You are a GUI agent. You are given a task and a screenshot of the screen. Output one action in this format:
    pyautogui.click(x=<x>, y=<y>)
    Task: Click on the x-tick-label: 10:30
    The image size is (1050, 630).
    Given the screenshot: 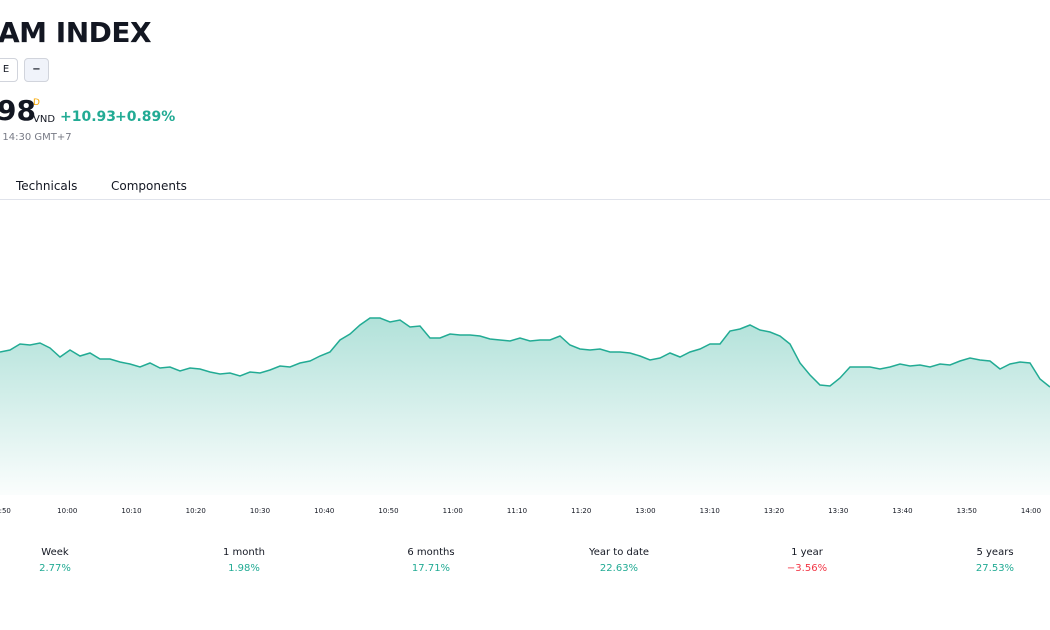 What is the action you would take?
    pyautogui.click(x=260, y=511)
    